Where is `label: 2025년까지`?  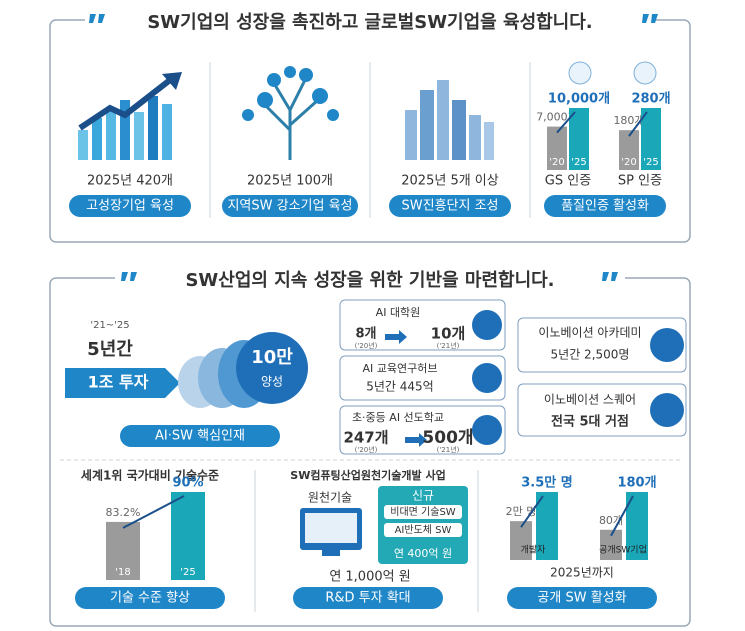 label: 2025년까지 is located at coordinates (582, 573).